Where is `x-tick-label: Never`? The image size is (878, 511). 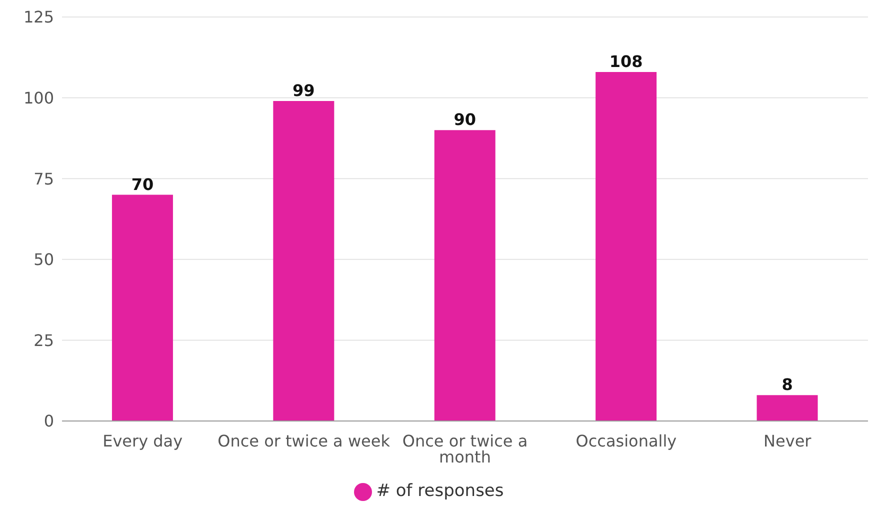
x-tick-label: Never is located at coordinates (788, 440).